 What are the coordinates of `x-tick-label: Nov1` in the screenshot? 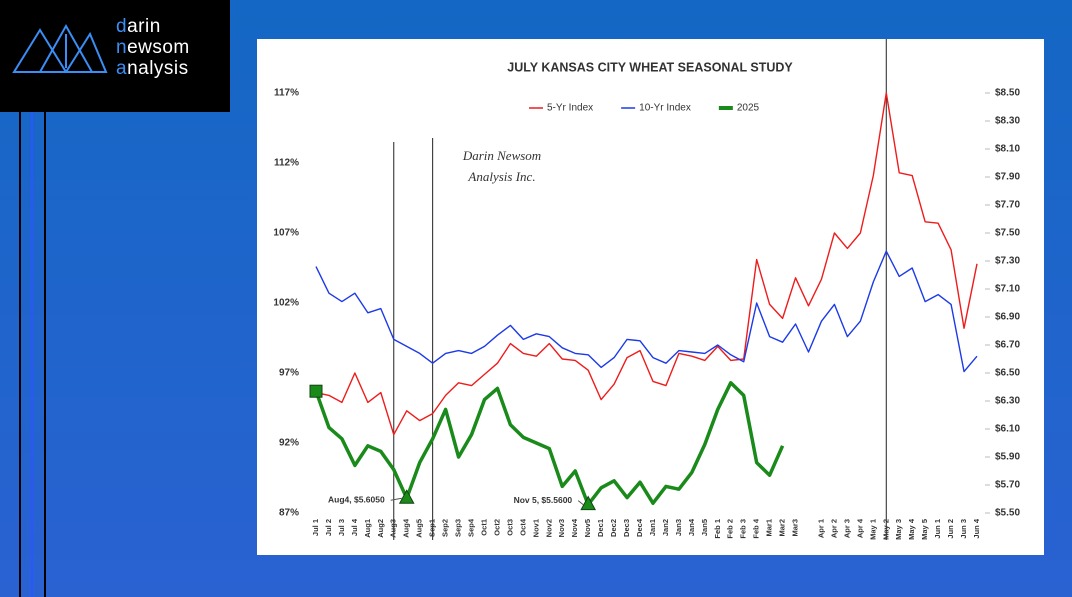 It's located at (535, 528).